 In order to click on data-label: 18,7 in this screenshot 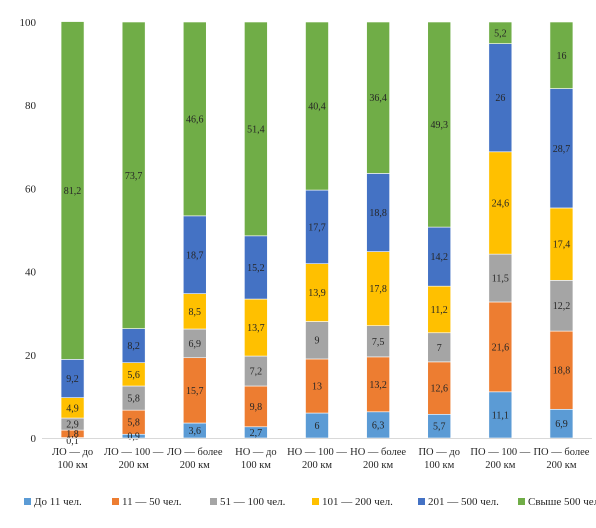, I will do `click(195, 255)`.